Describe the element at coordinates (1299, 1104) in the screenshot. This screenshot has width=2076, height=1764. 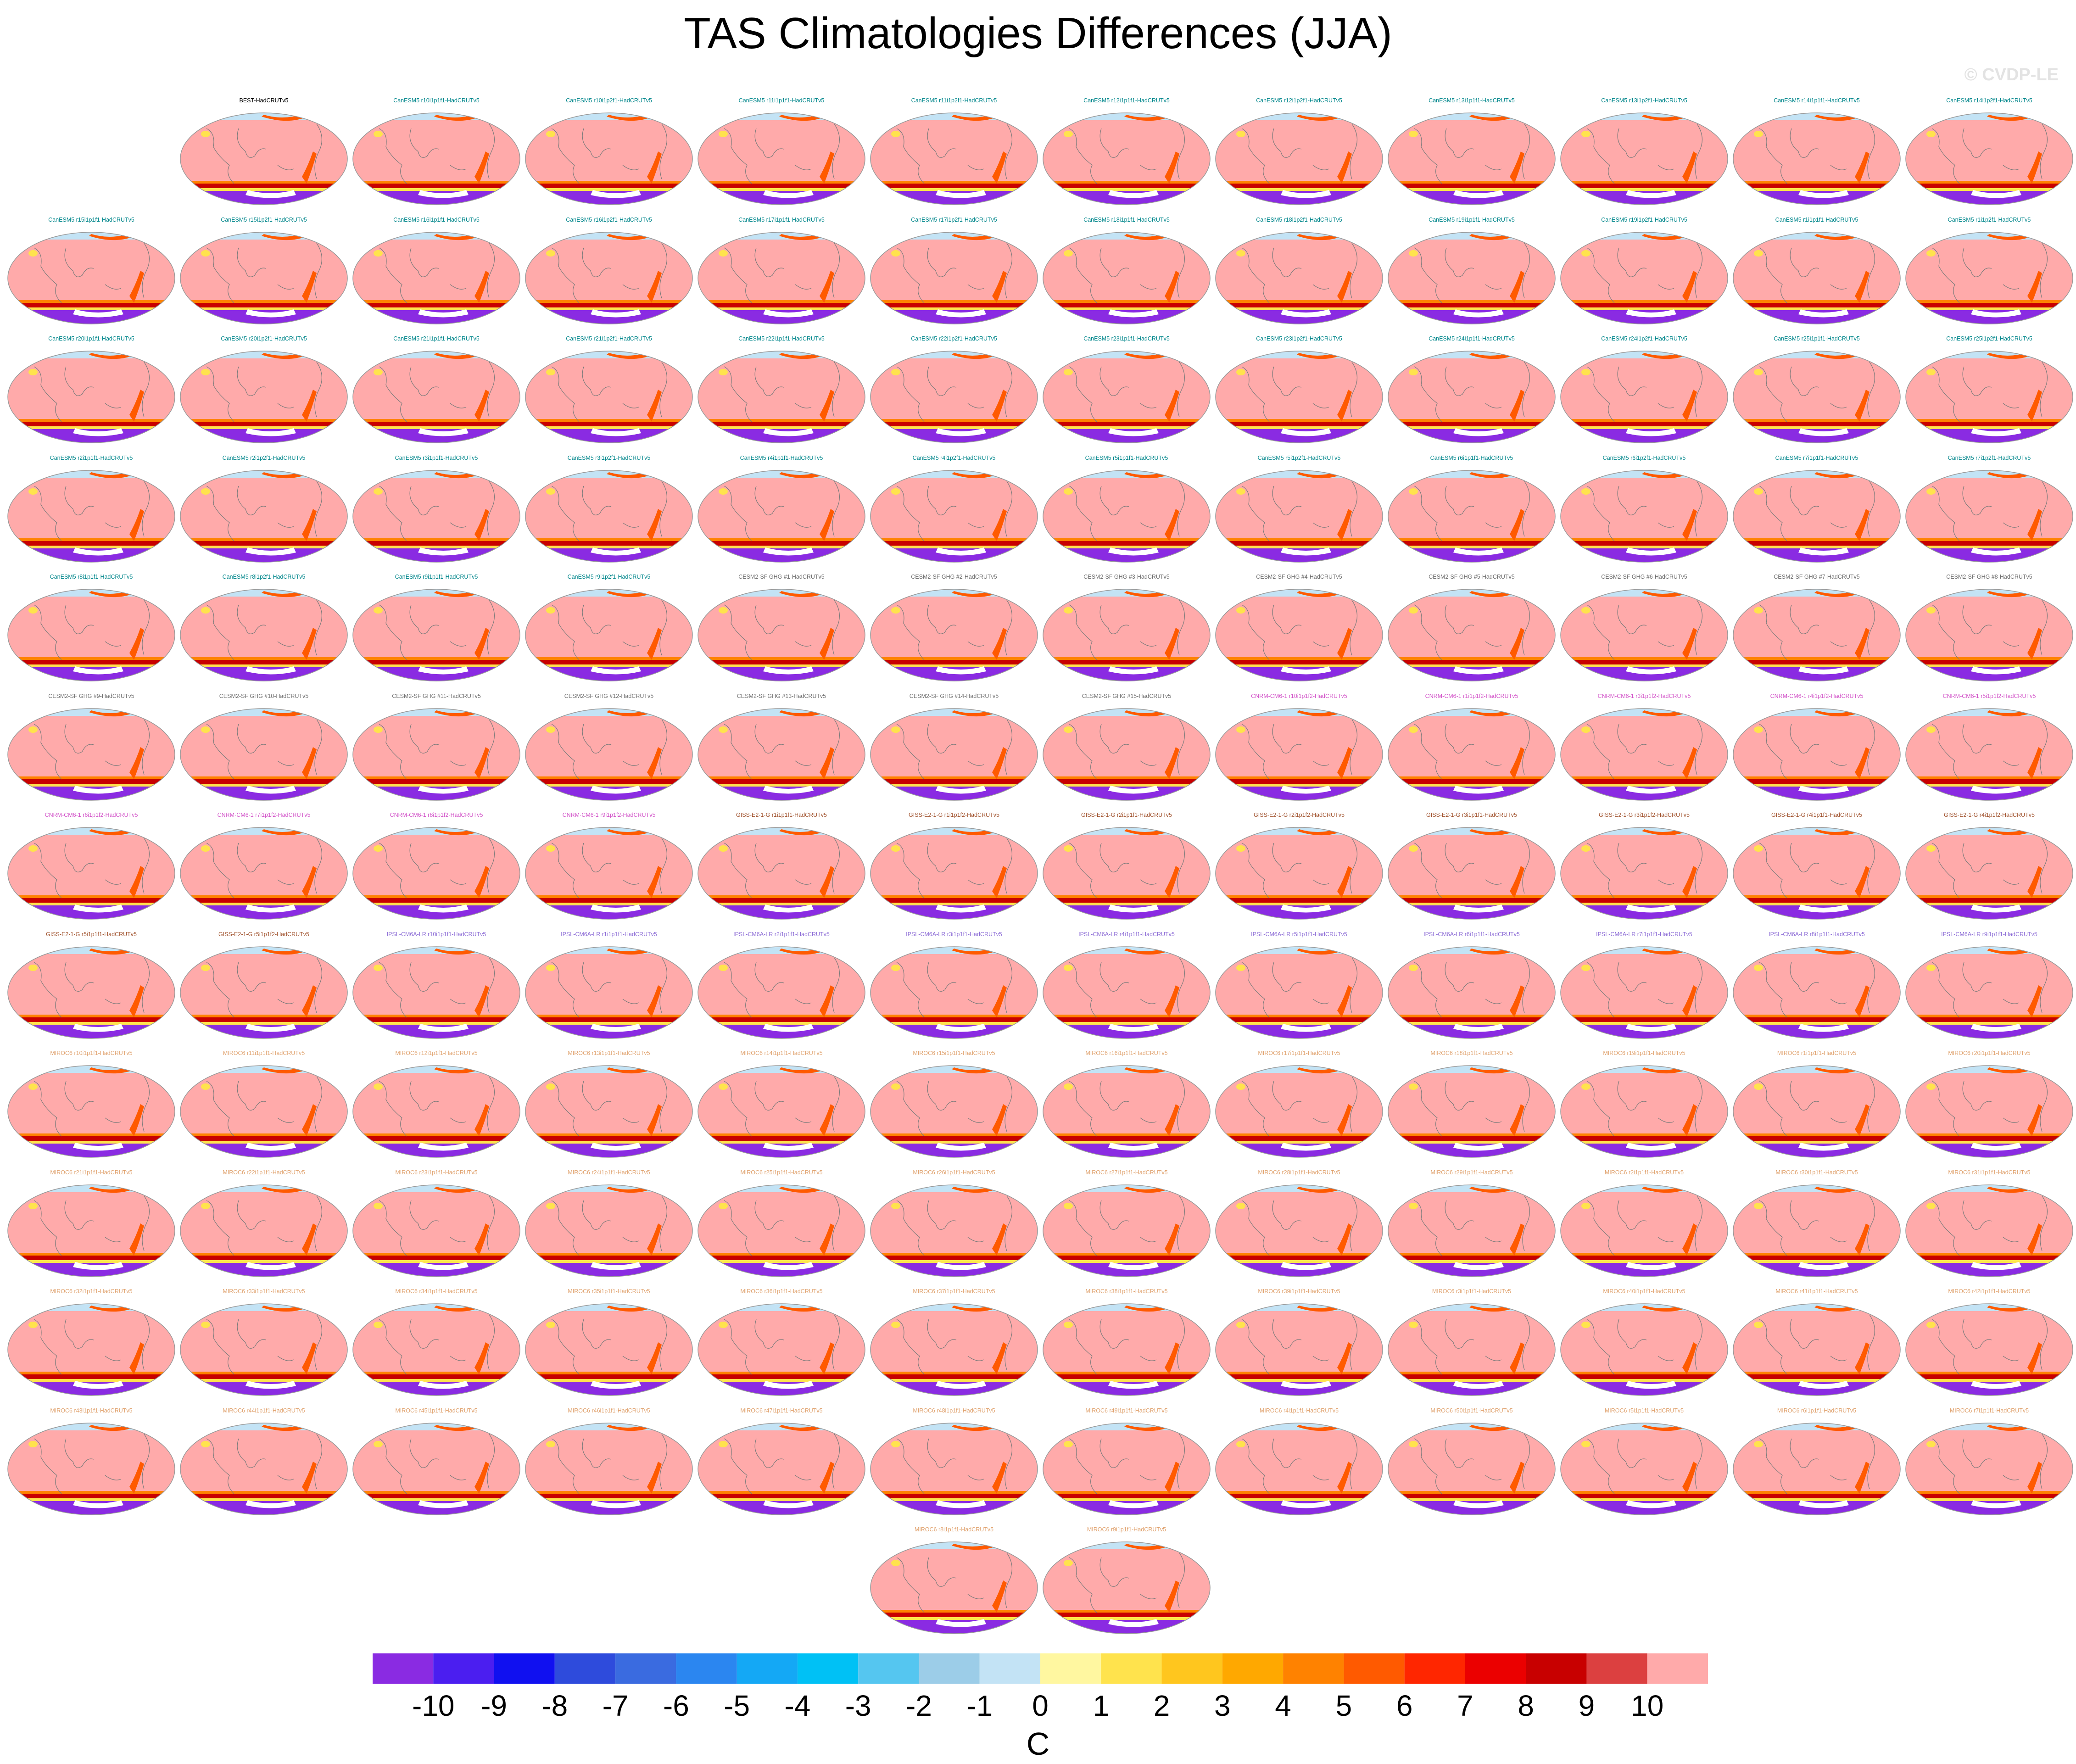
I see `map-panel: MIROC6 r17i1p1f1-HadCRUTv5` at that location.